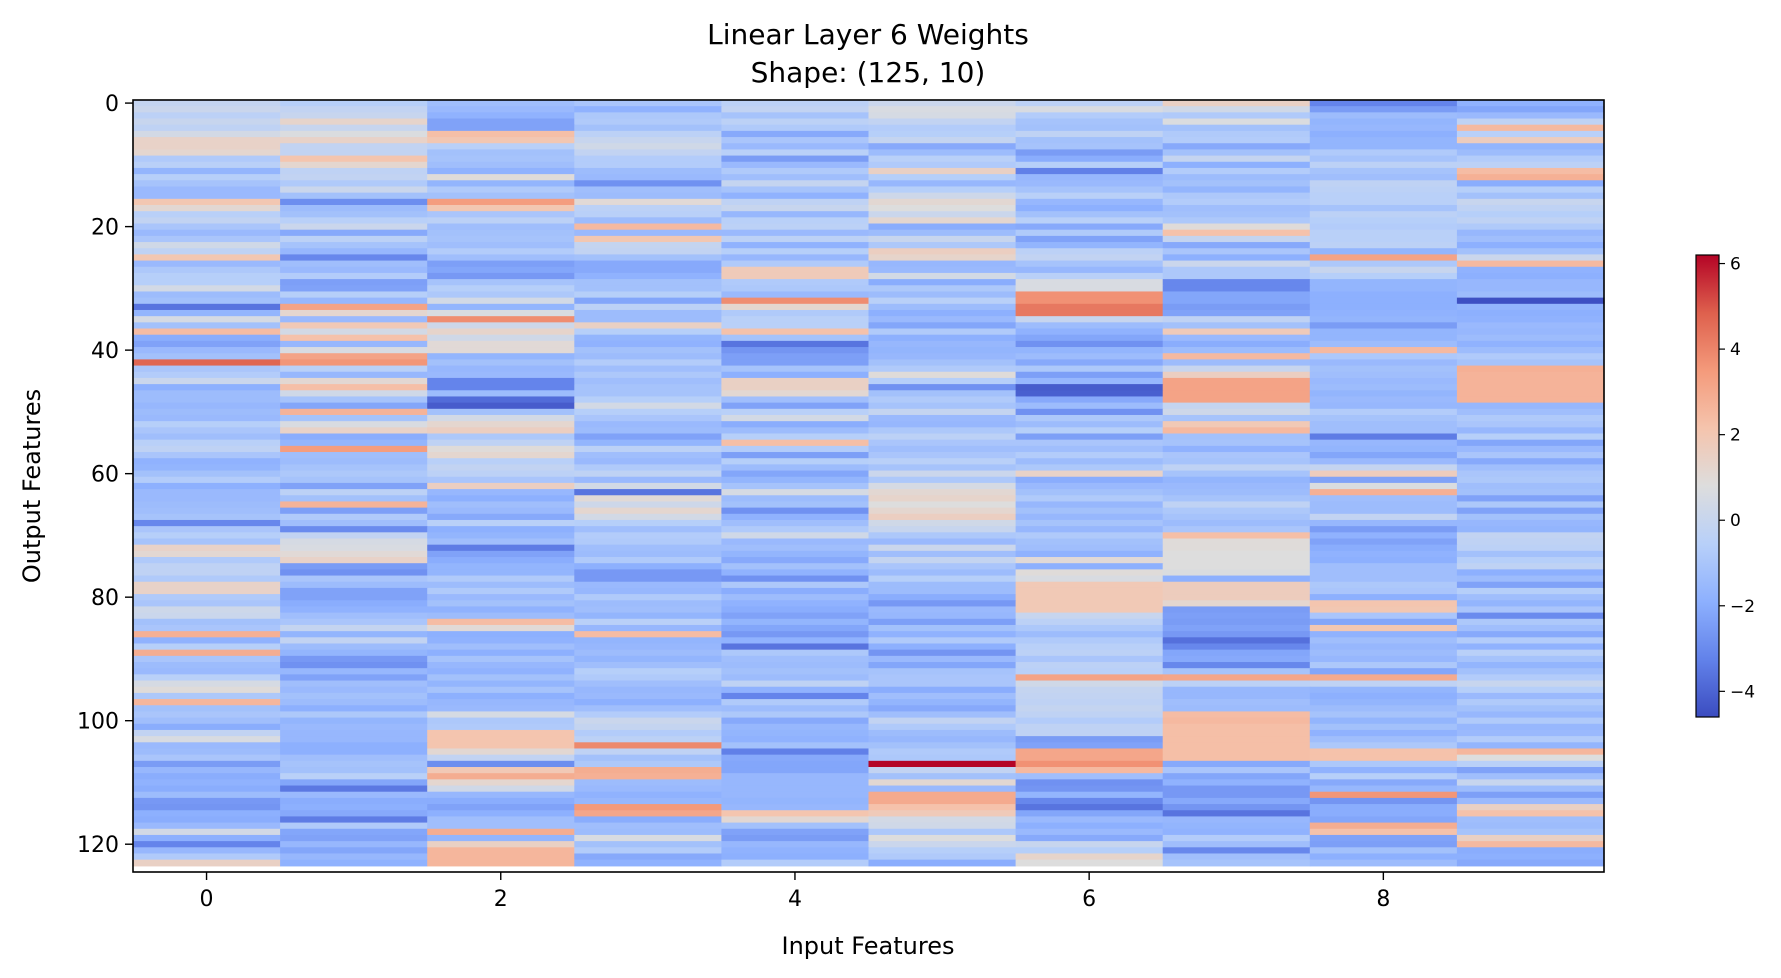 The image size is (1781, 978). What do you see at coordinates (112, 104) in the screenshot?
I see `y-tick-label: 0` at bounding box center [112, 104].